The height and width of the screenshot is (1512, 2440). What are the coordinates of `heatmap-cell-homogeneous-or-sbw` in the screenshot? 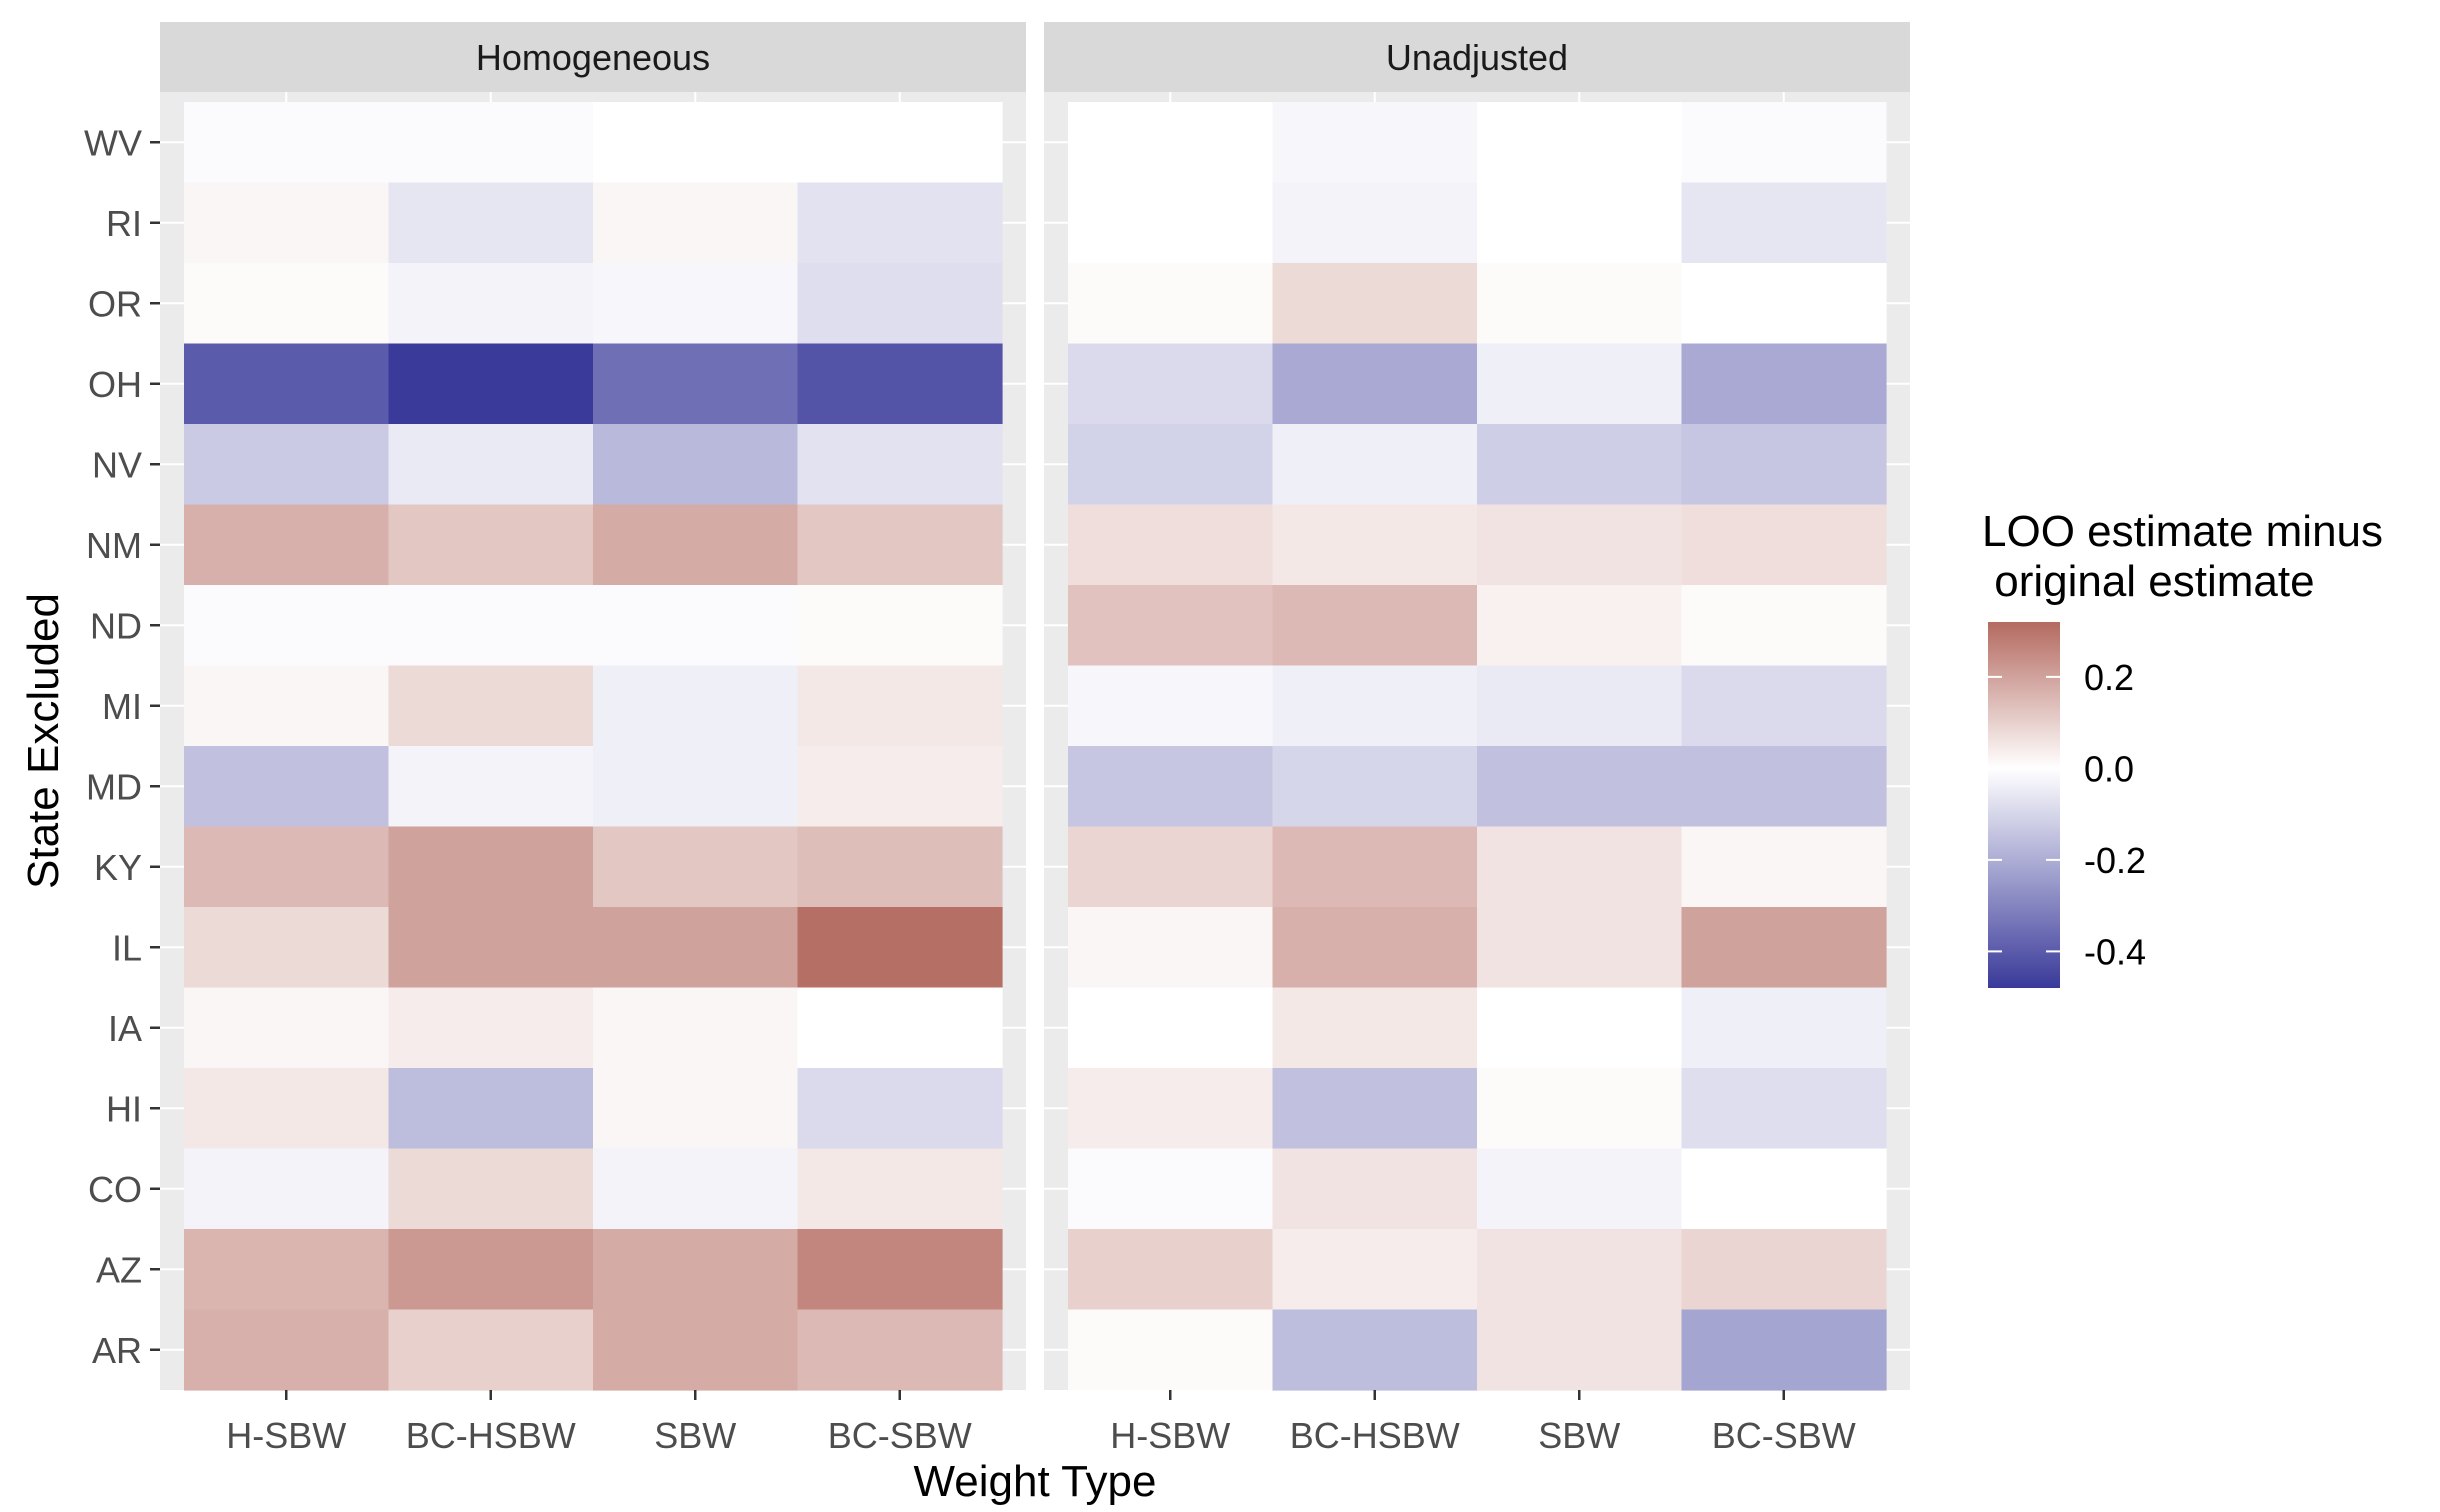 It's located at (696, 304).